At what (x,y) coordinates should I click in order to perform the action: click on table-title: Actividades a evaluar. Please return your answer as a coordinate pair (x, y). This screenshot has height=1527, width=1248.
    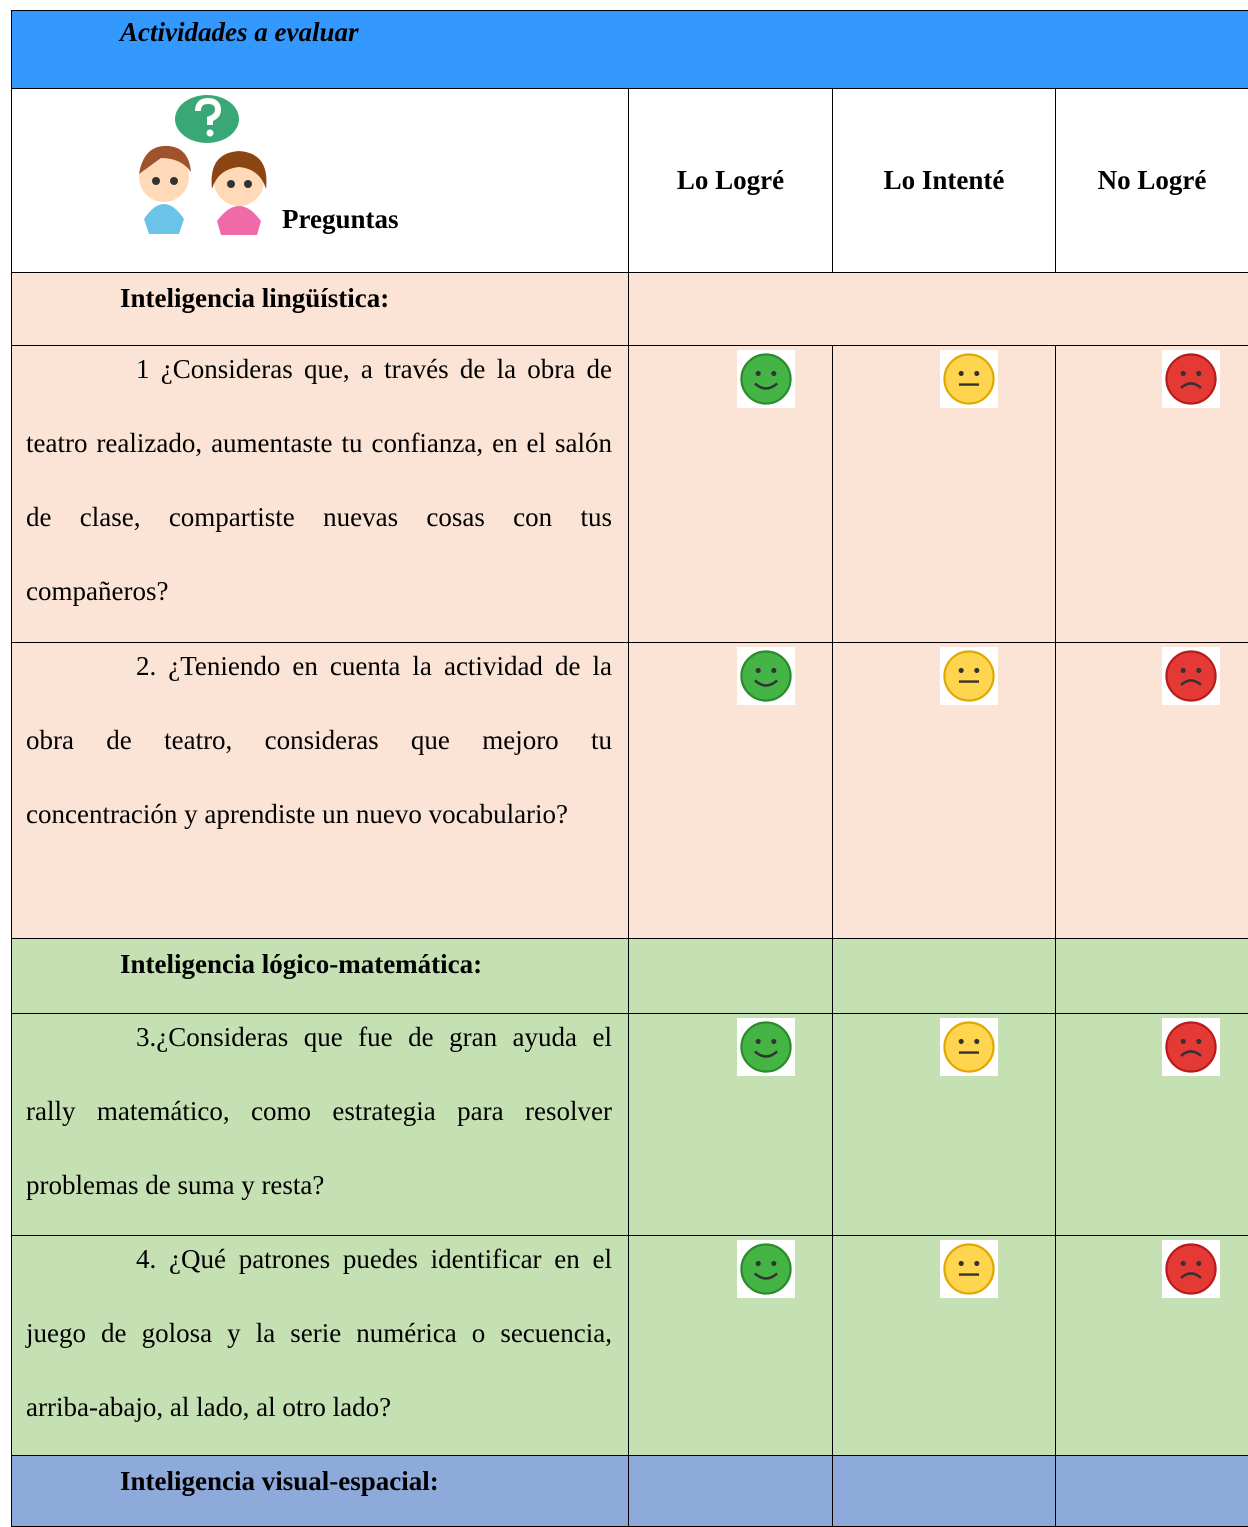
    Looking at the image, I should click on (630, 29).